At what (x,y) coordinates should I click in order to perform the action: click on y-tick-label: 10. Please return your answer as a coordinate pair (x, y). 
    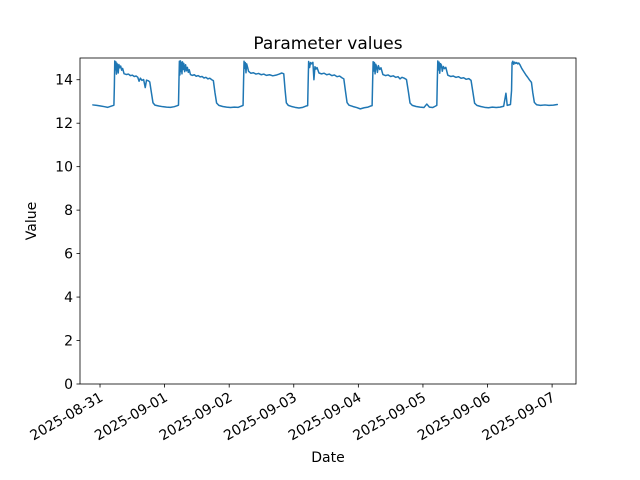
    Looking at the image, I should click on (64, 167).